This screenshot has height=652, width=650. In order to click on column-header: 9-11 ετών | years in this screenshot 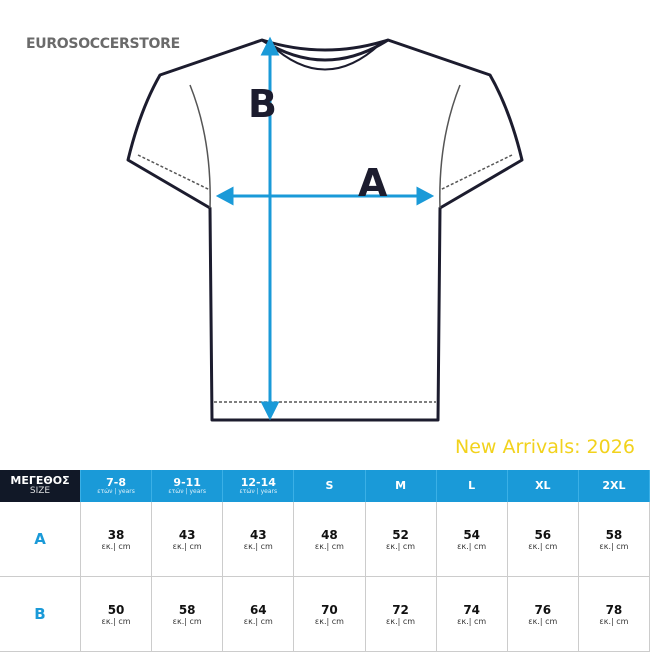, I will do `click(187, 486)`.